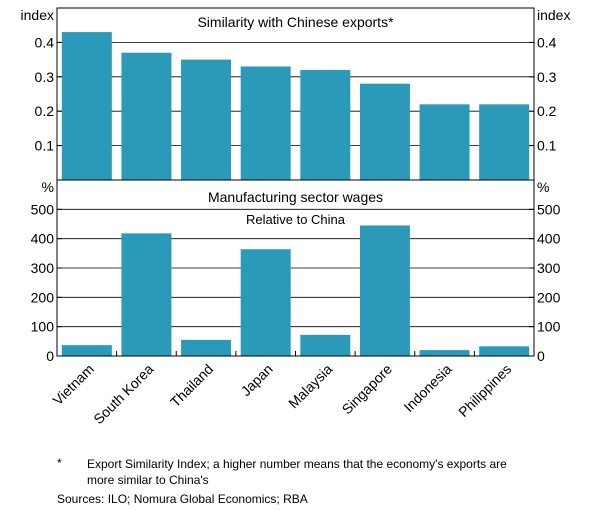 This screenshot has height=511, width=589. What do you see at coordinates (50, 356) in the screenshot?
I see `y-tick-label-left: 0` at bounding box center [50, 356].